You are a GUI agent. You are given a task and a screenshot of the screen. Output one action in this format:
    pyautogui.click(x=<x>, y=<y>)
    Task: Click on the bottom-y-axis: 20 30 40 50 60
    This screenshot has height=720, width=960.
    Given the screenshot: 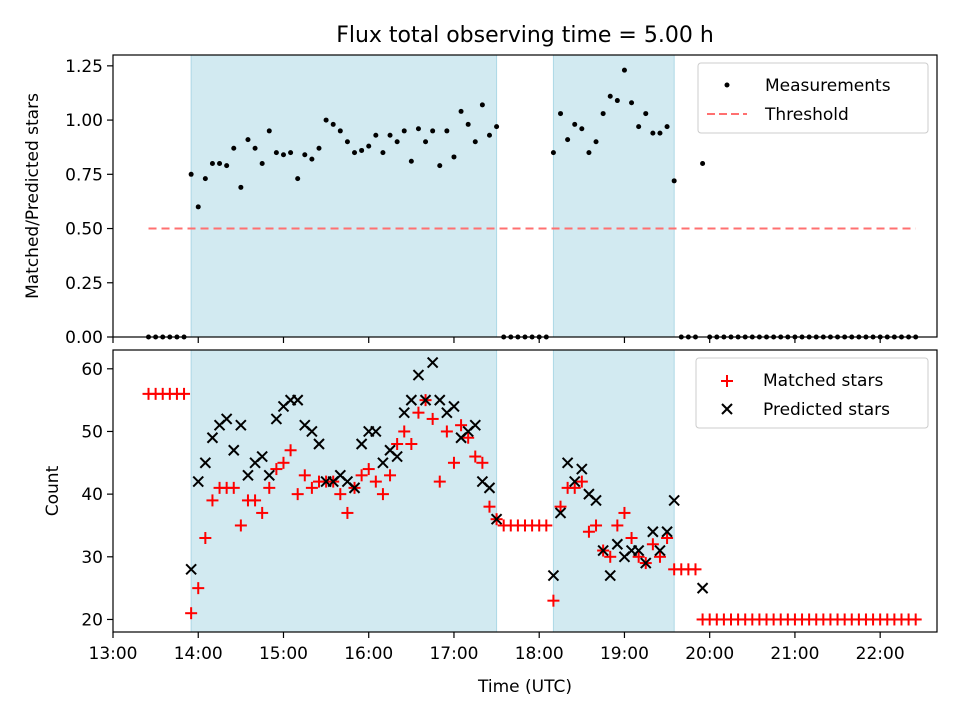 What is the action you would take?
    pyautogui.click(x=97, y=495)
    